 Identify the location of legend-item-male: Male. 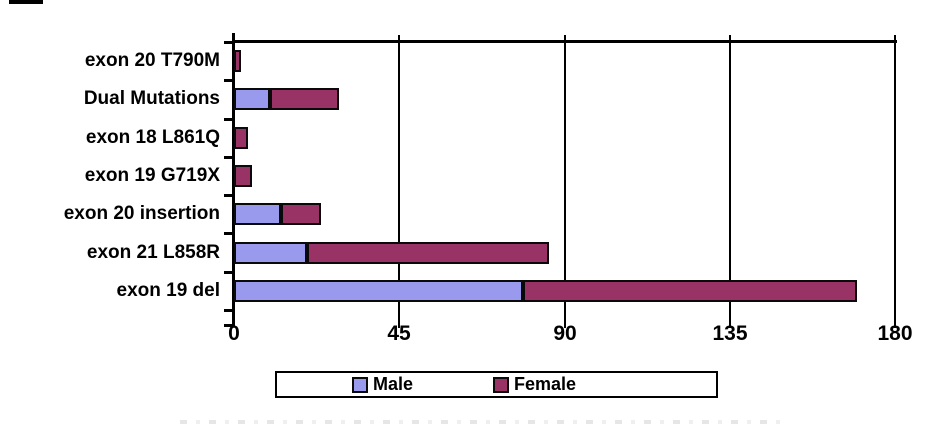
(382, 384).